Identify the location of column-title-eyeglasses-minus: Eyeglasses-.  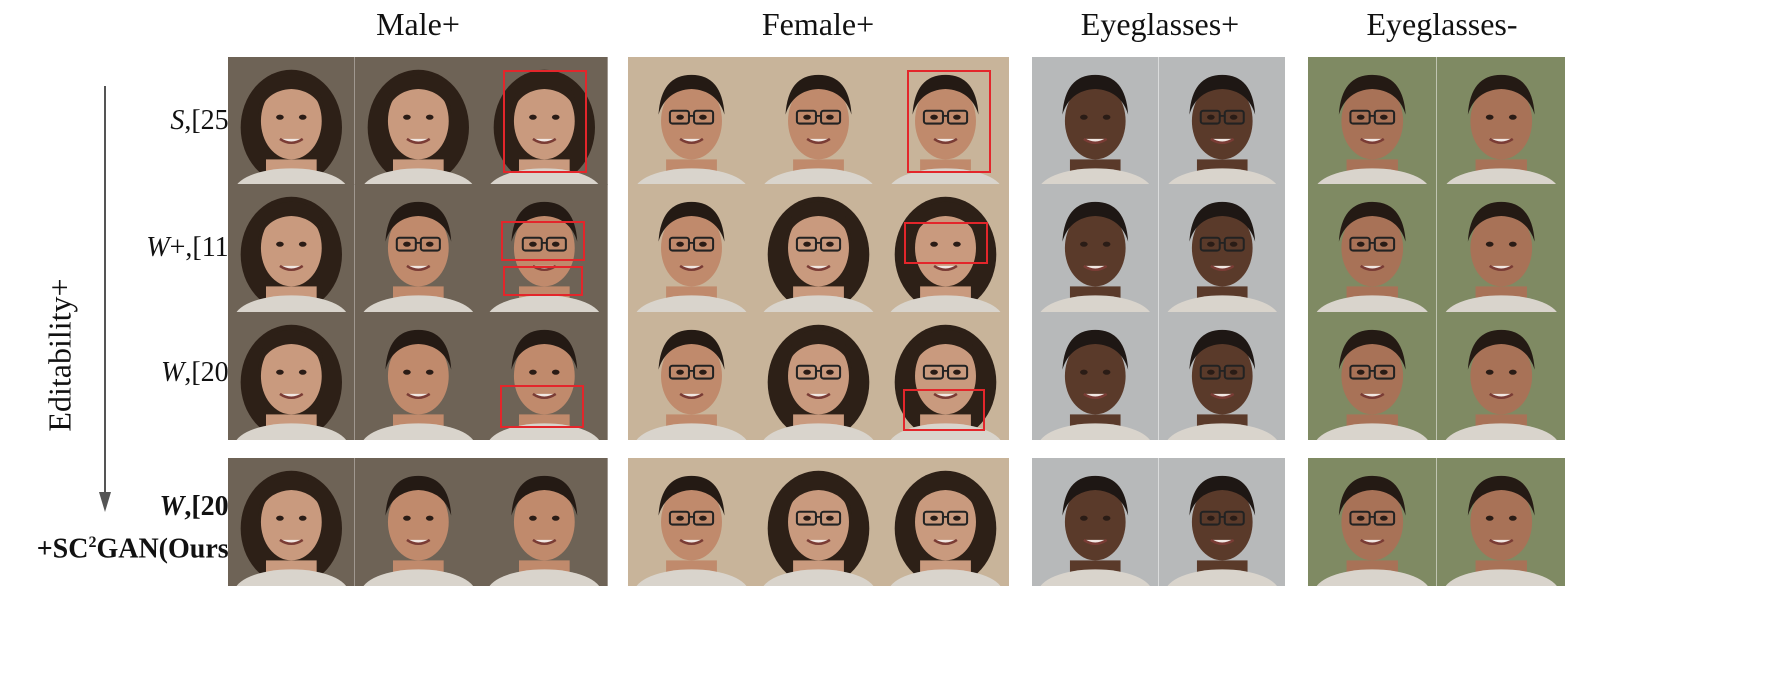
(1442, 24).